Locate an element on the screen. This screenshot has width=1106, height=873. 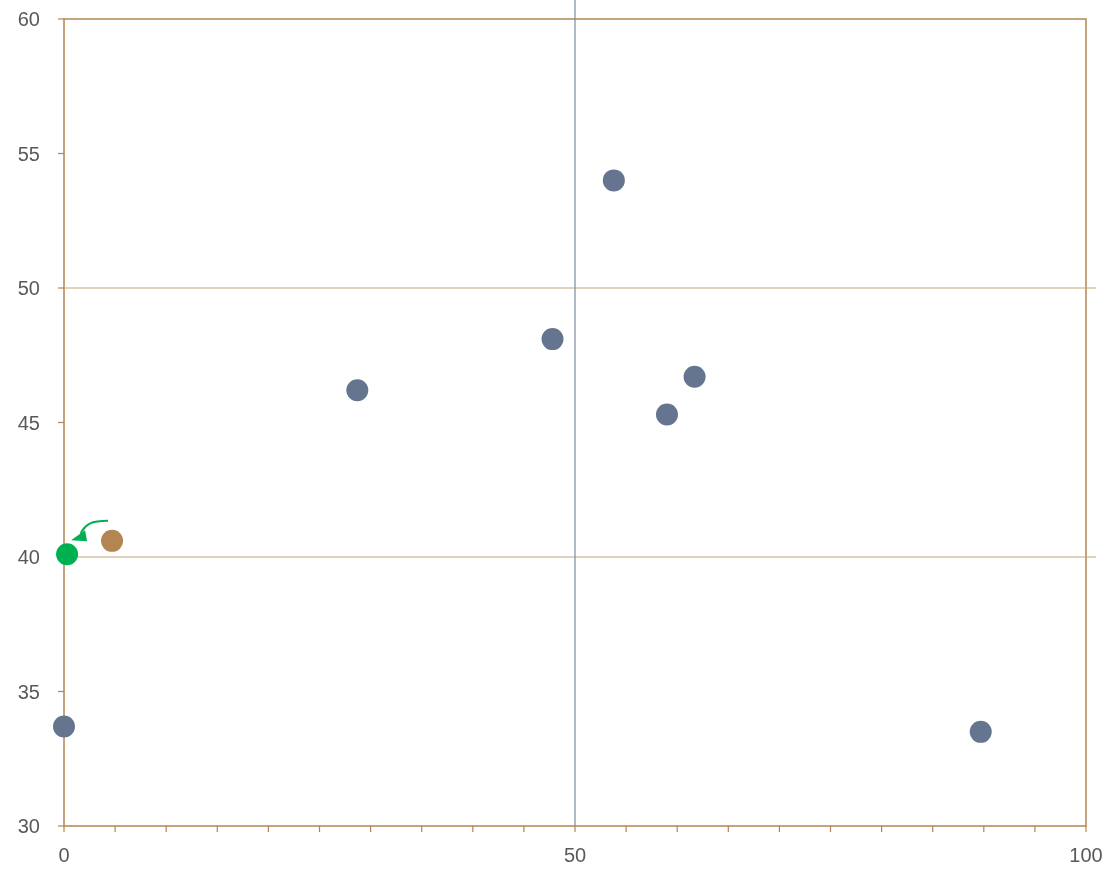
y-tick-label: 35 is located at coordinates (28, 691).